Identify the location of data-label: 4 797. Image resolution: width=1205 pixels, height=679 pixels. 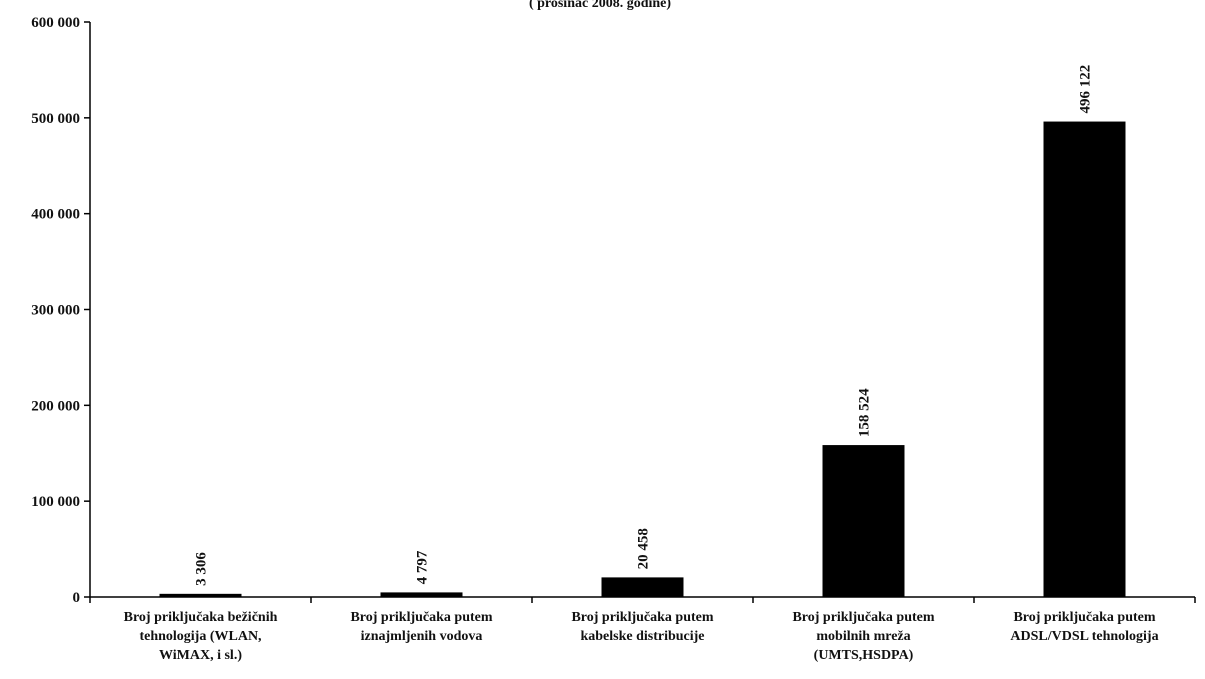
(423, 567).